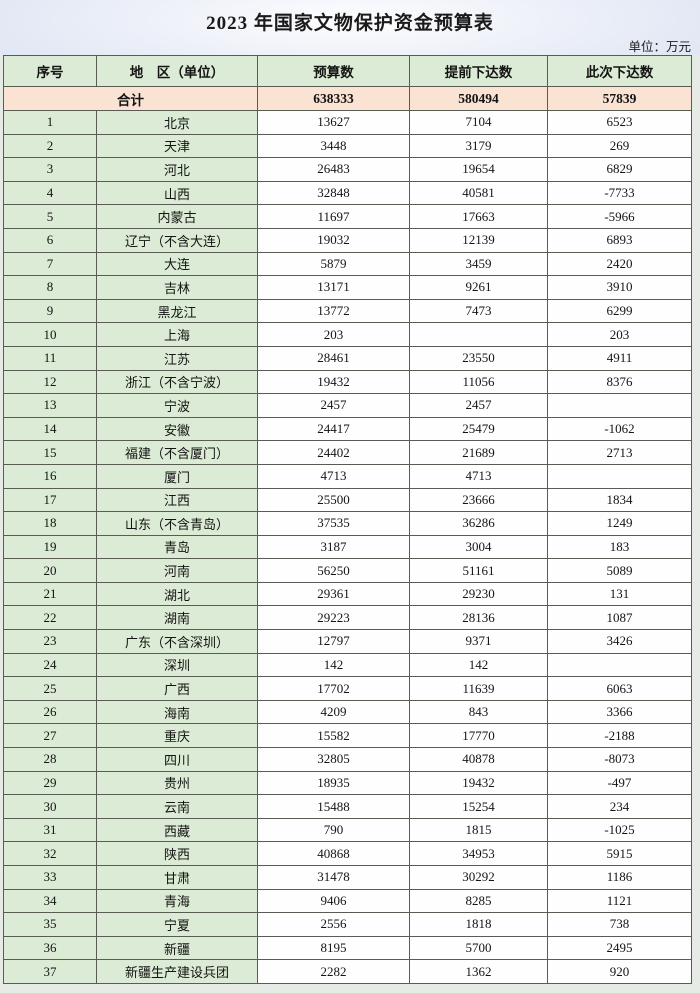 This screenshot has width=700, height=993. I want to click on row-number-cell: 15, so click(50, 452).